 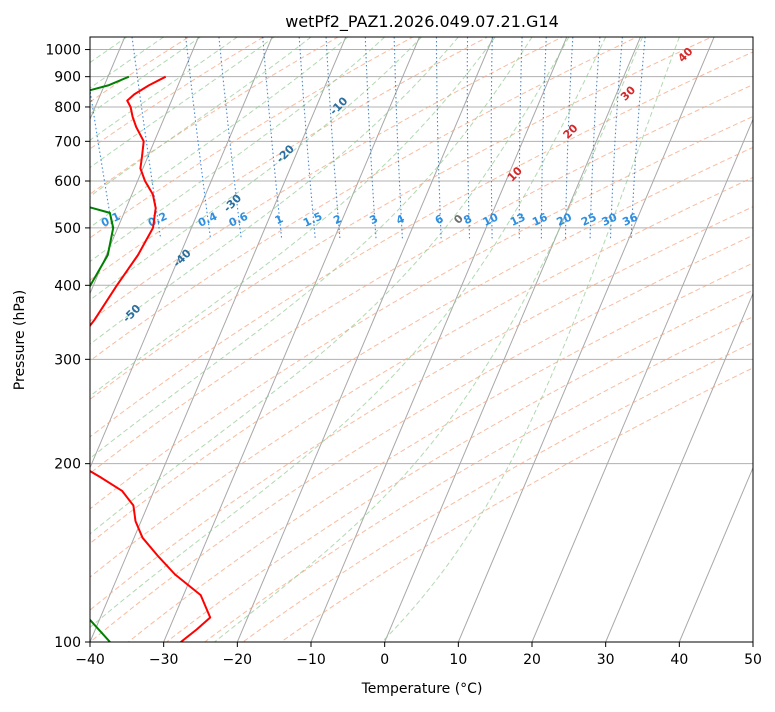 What do you see at coordinates (422, 22) in the screenshot?
I see `chart-title: wetPf2_PAZ1.2026.049.07.21.G14` at bounding box center [422, 22].